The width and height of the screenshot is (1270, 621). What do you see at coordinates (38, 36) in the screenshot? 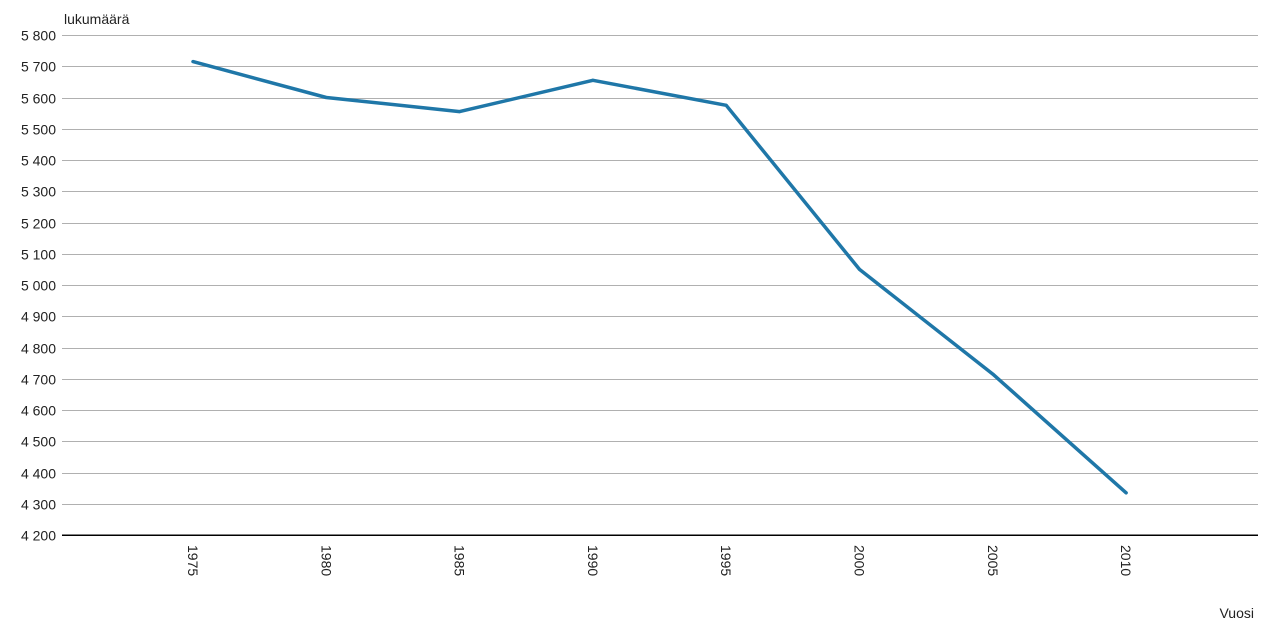
I see `y-tick-label: 5 800` at bounding box center [38, 36].